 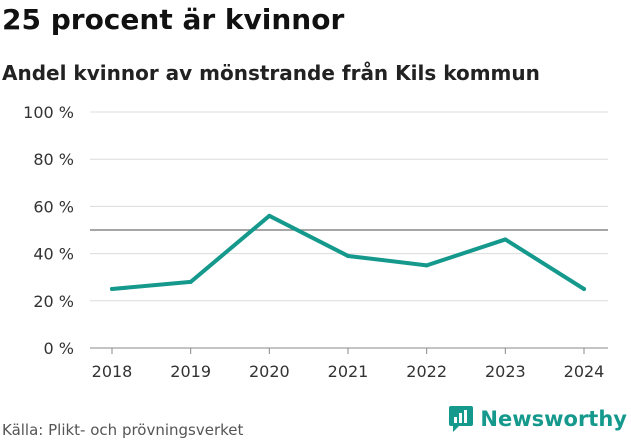 What do you see at coordinates (53, 254) in the screenshot?
I see `y-tick-label-40: 40 %` at bounding box center [53, 254].